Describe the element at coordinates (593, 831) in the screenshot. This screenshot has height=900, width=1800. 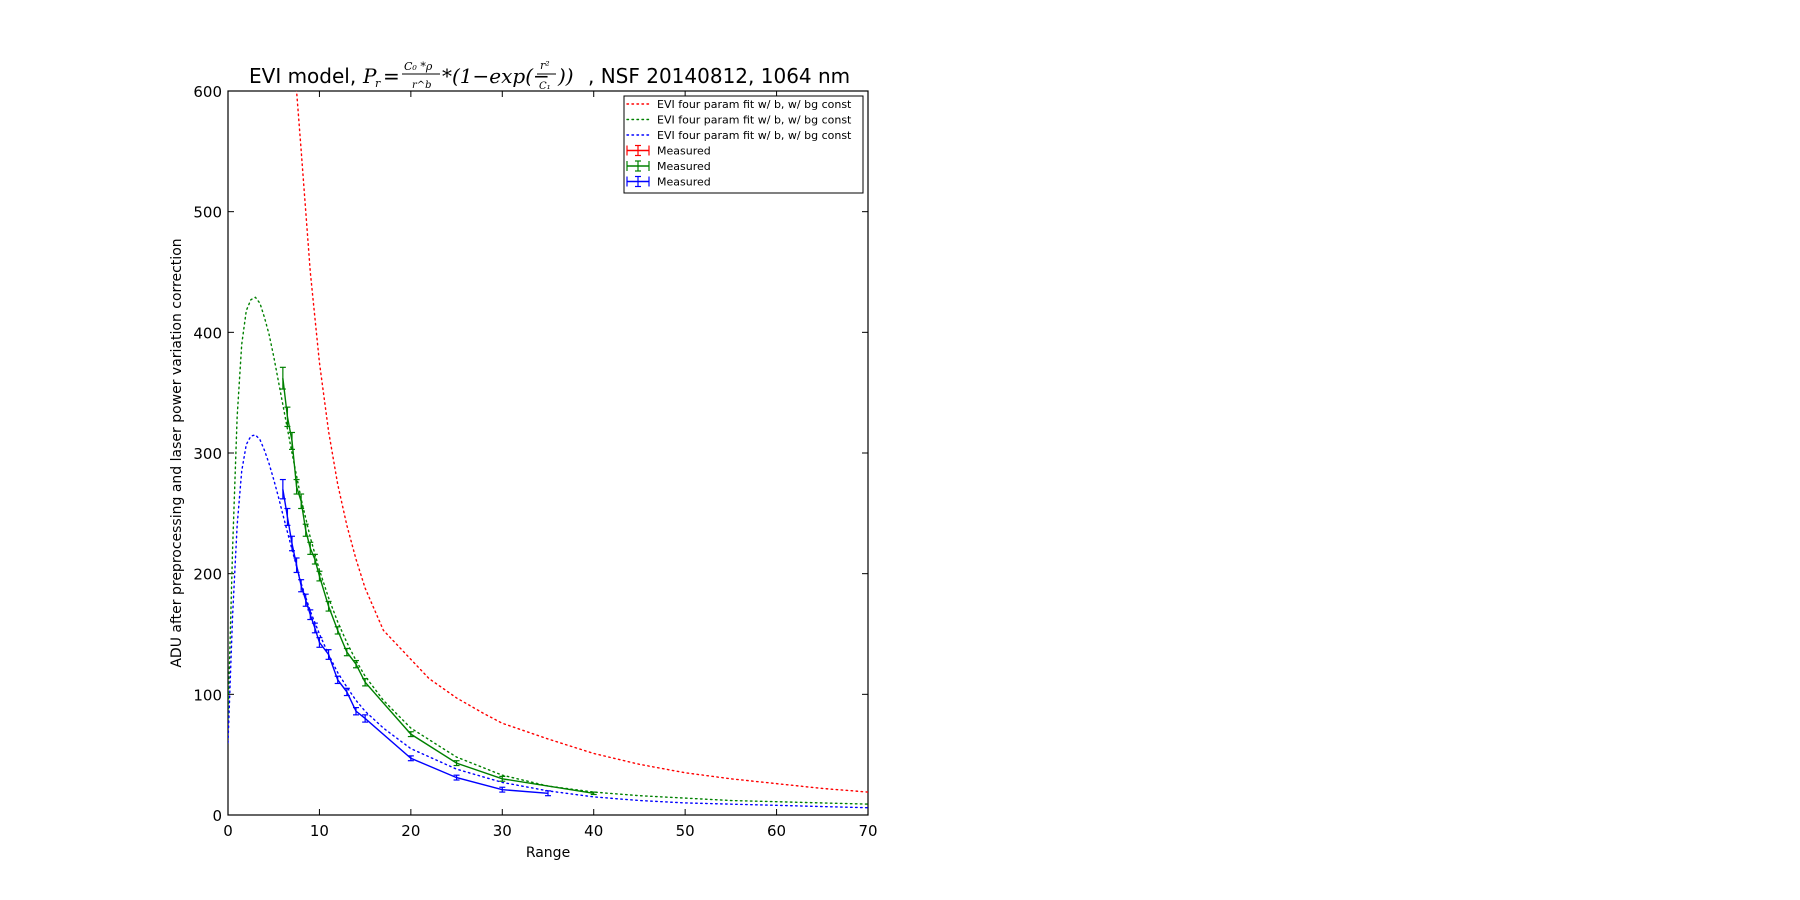
I see `x-tick-label: 40` at that location.